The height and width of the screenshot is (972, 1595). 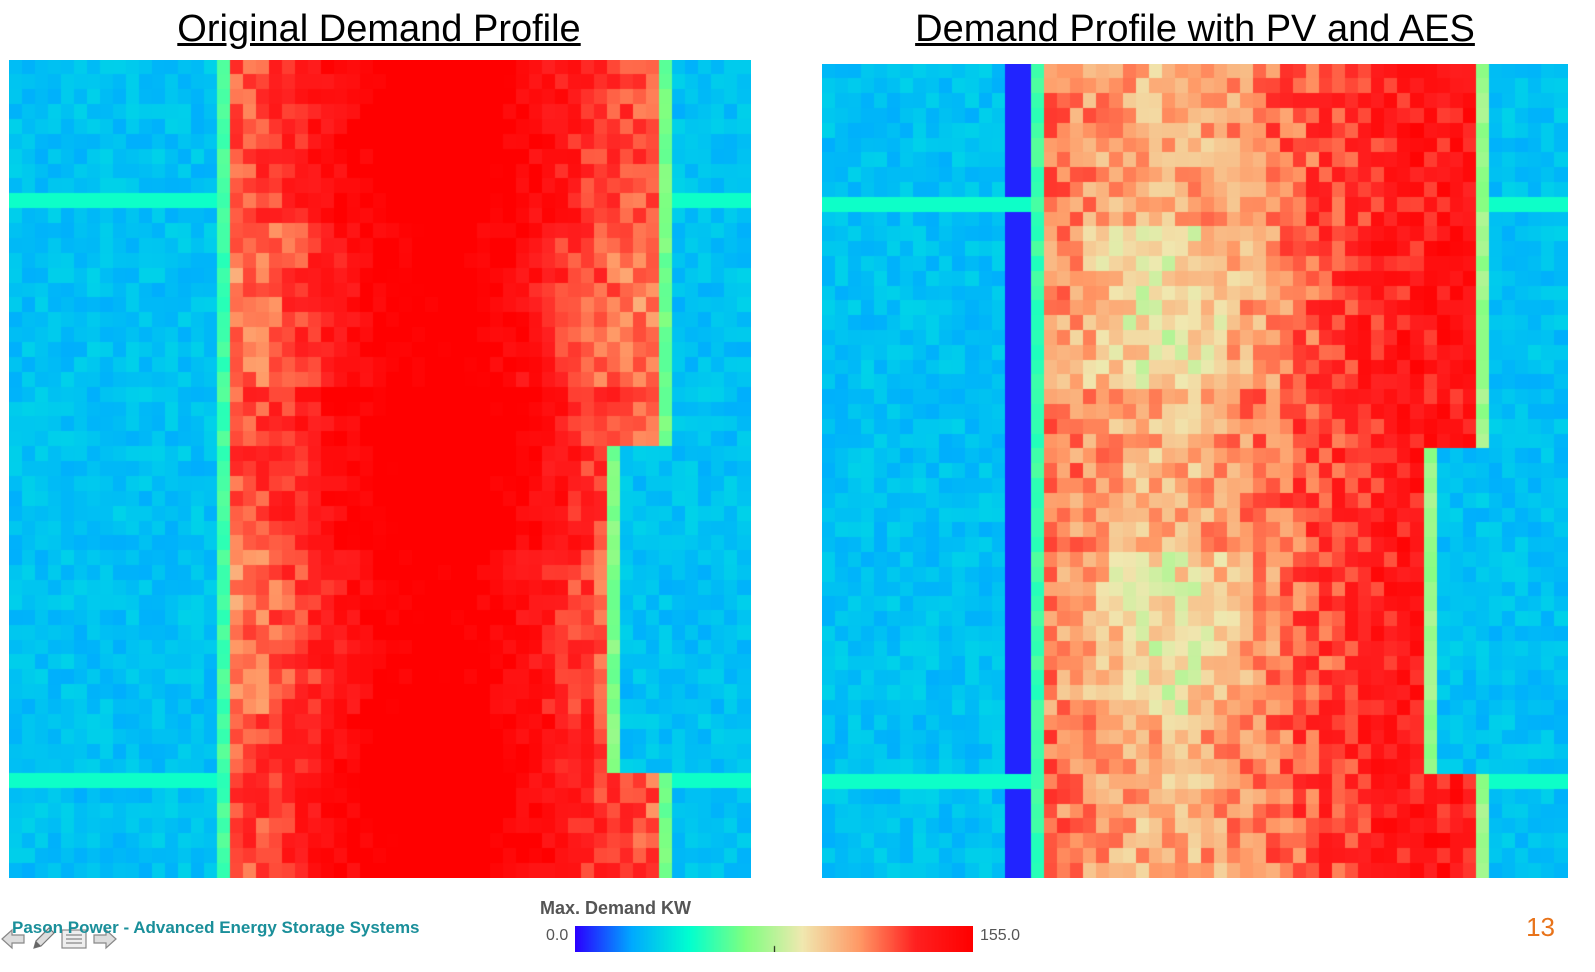 What do you see at coordinates (616, 908) in the screenshot?
I see `colorbar-label: Max. Demand KW` at bounding box center [616, 908].